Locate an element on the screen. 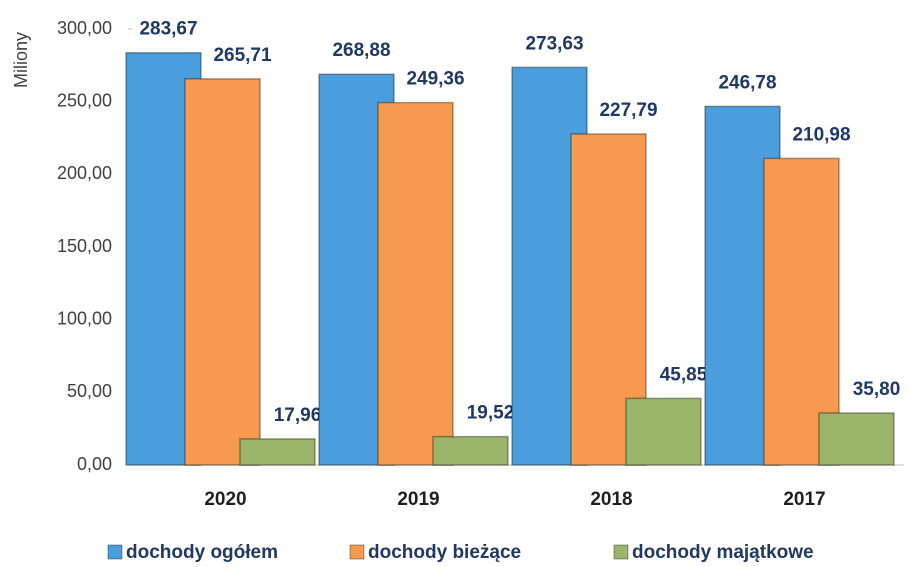 Image resolution: width=910 pixels, height=567 pixels. y-tick-label: 50,00 is located at coordinates (89, 391).